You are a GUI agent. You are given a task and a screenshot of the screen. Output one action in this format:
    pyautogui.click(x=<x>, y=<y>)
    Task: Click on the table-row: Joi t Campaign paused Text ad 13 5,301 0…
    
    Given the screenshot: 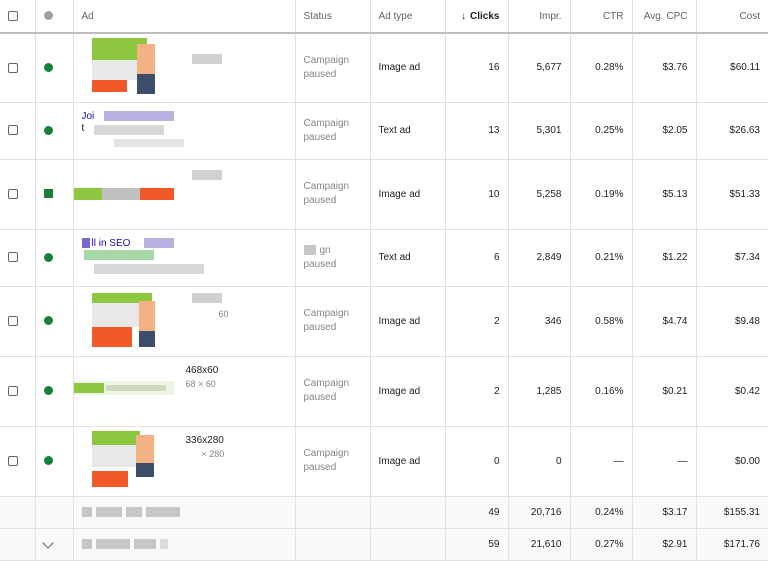 What is the action you would take?
    pyautogui.click(x=384, y=131)
    